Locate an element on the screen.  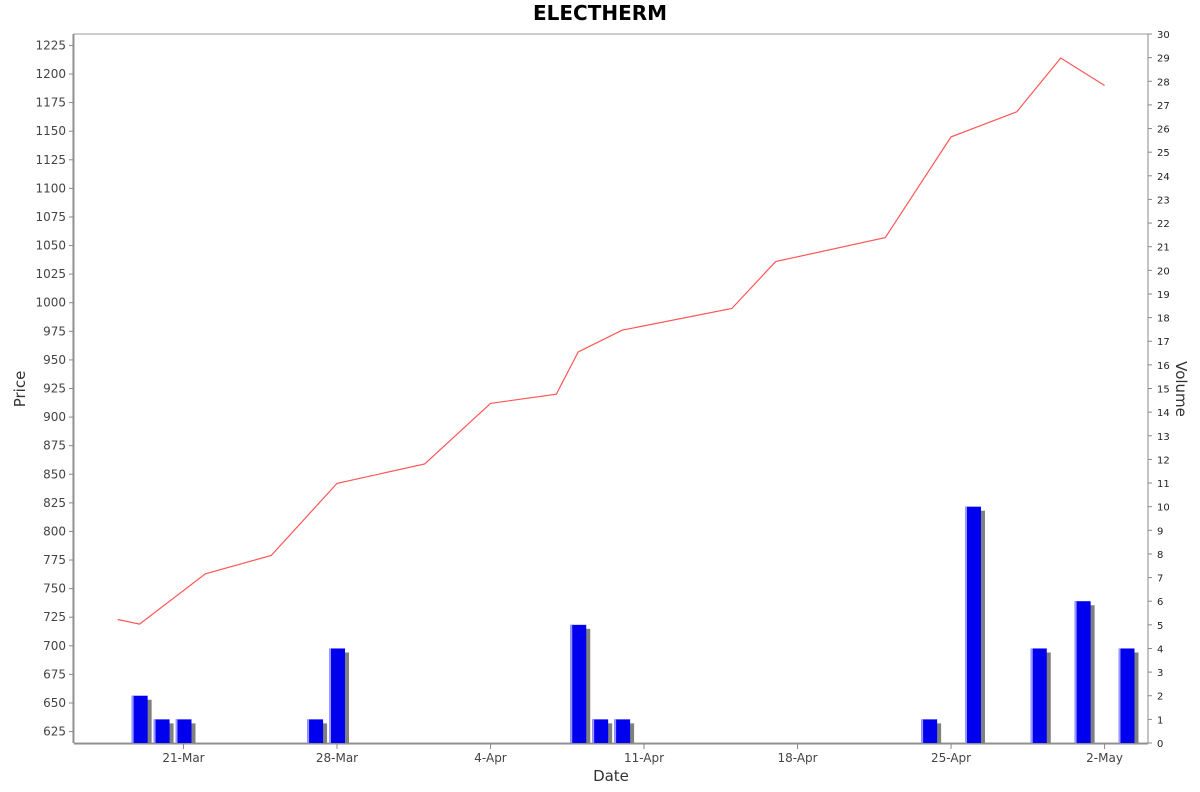
volume-tick-label: 17 is located at coordinates (1163, 342).